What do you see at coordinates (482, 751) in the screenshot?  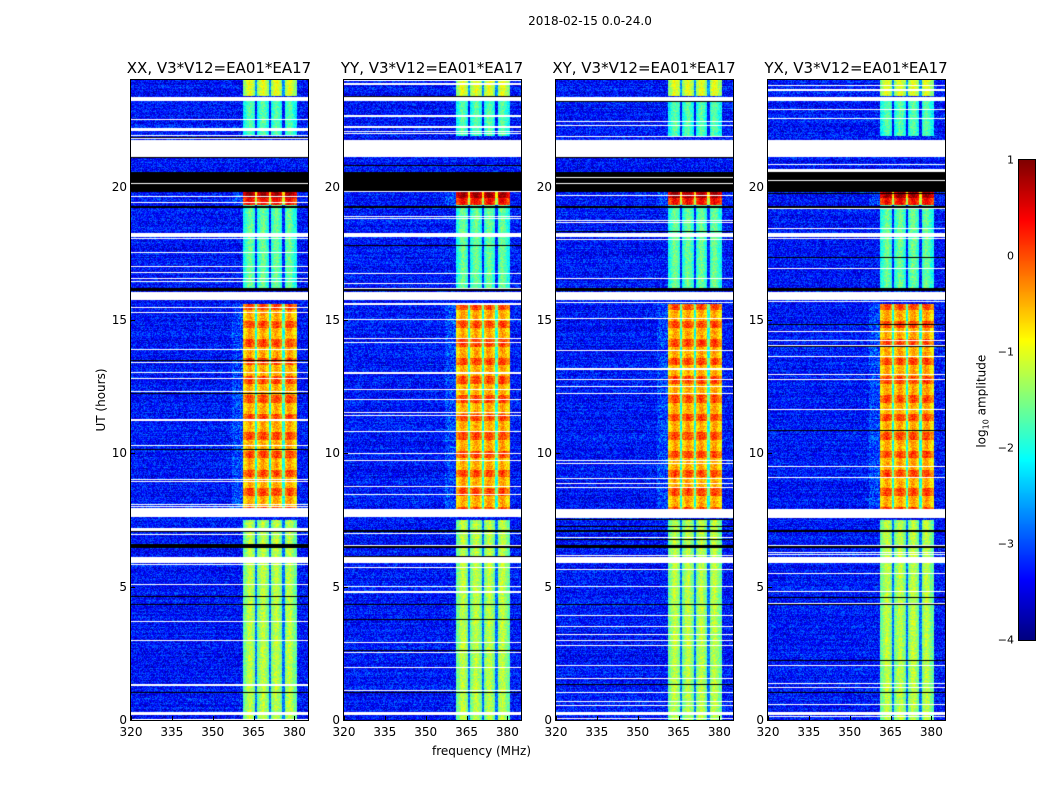 I see `x-axis-label: frequency (MHz)` at bounding box center [482, 751].